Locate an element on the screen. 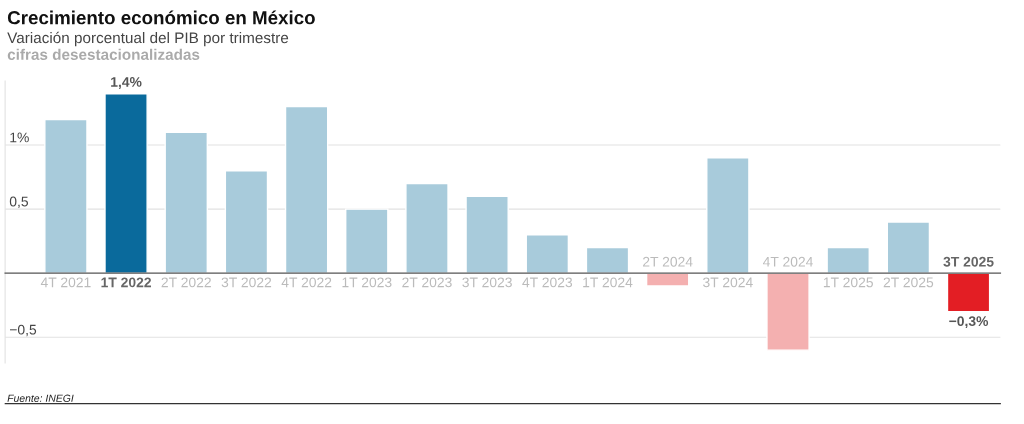 The image size is (1024, 424). x-tick-label: 2T 2025 is located at coordinates (908, 282).